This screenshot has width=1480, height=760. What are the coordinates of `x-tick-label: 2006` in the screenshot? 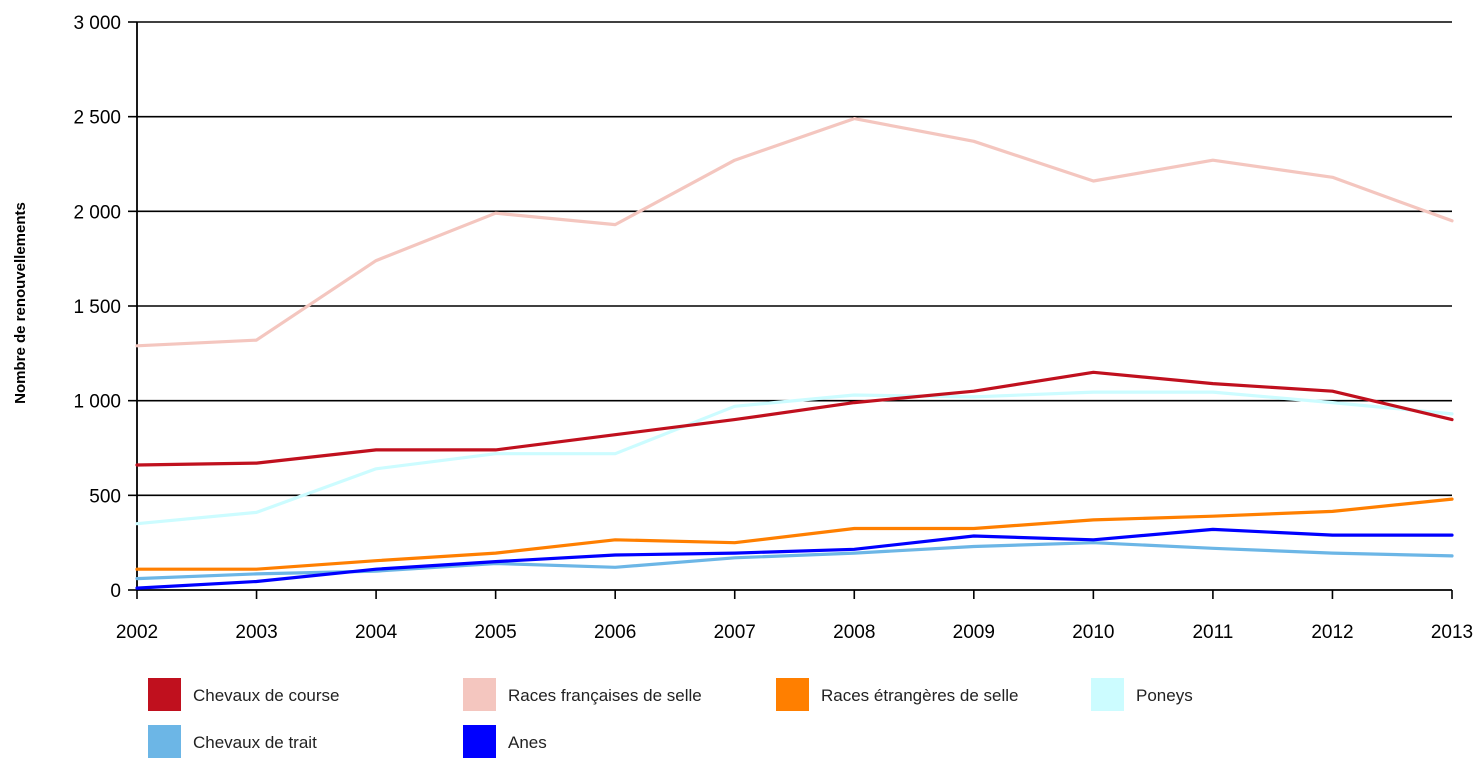 It's located at (615, 632).